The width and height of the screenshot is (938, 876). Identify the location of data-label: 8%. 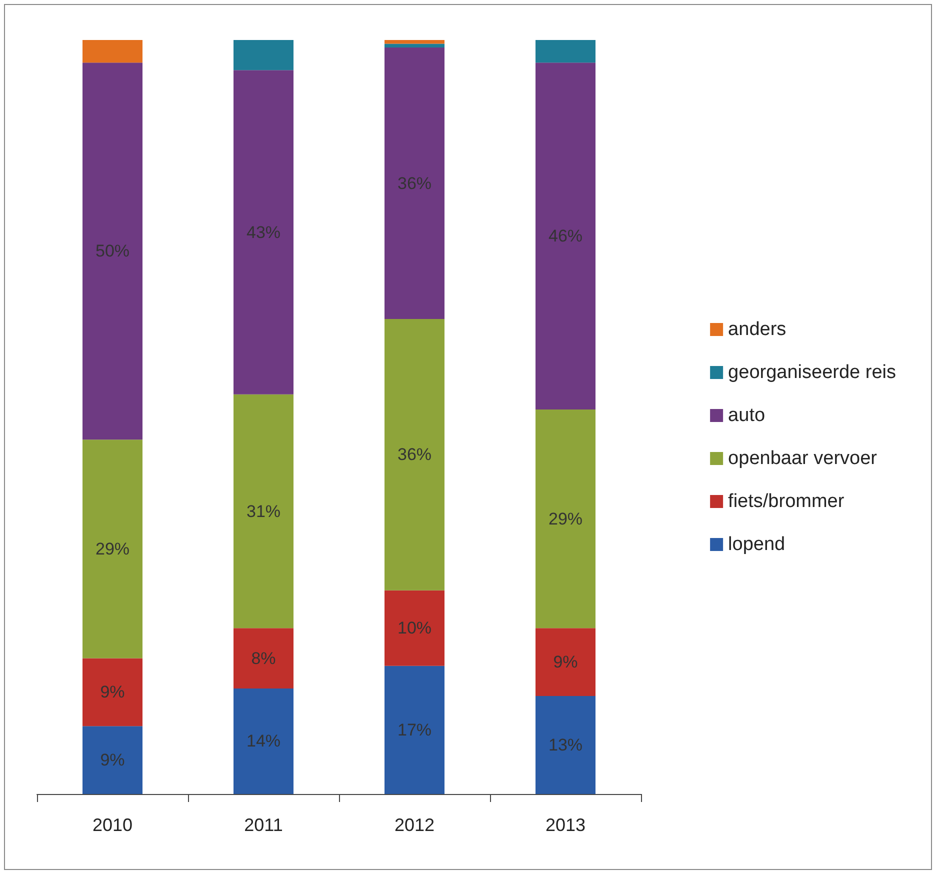
(263, 658).